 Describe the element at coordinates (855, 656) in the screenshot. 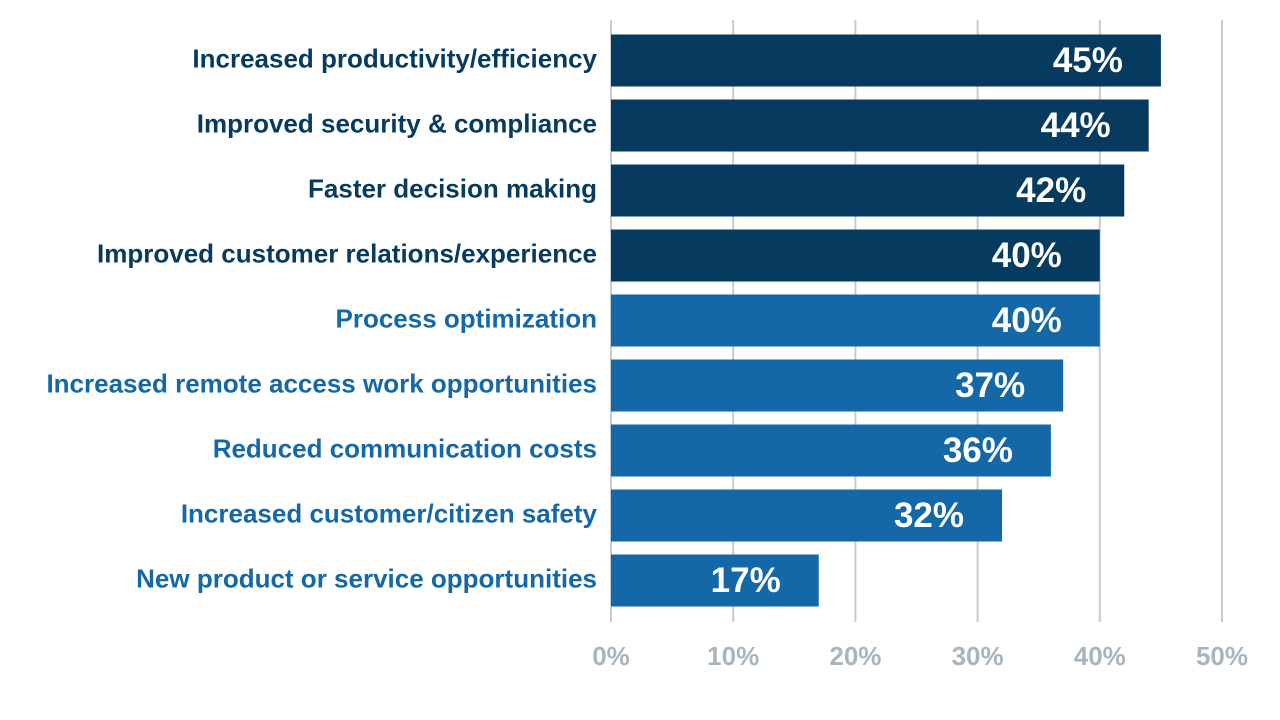

I see `x-tick-label: 20%` at that location.